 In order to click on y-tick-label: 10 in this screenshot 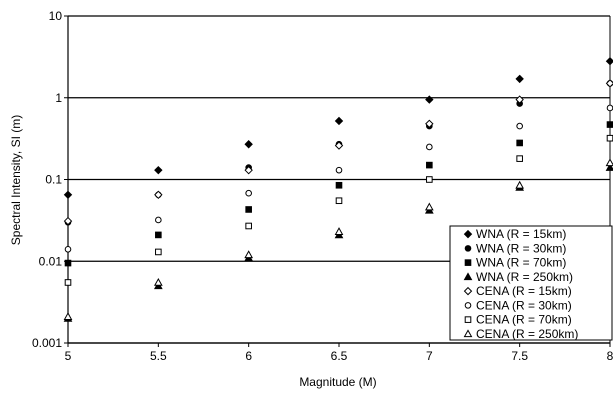, I will do `click(56, 16)`.